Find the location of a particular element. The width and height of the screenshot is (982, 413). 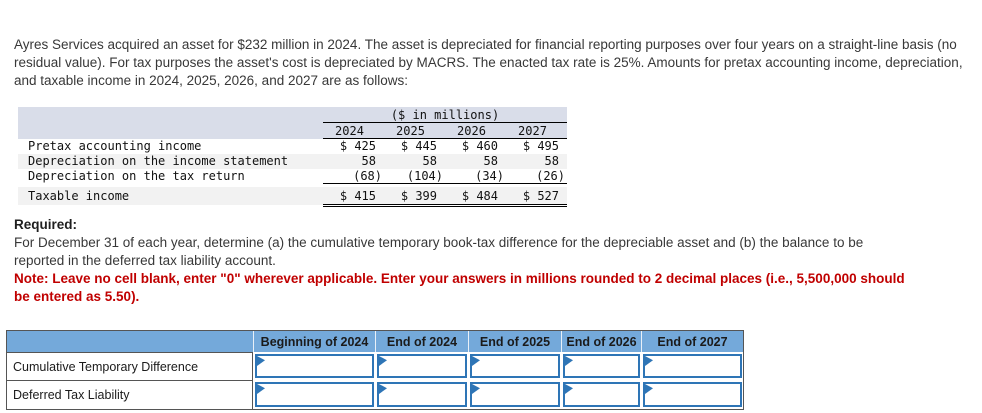

value-cell: $ 399 is located at coordinates (418, 196).